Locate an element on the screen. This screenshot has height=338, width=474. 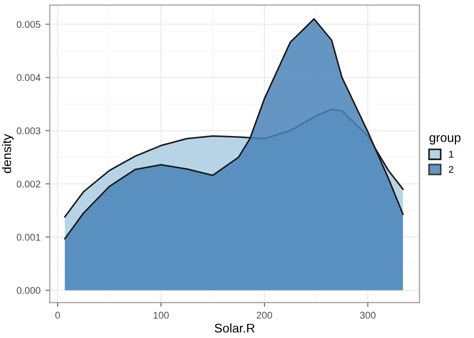
x-tick-label: 0 is located at coordinates (57, 315).